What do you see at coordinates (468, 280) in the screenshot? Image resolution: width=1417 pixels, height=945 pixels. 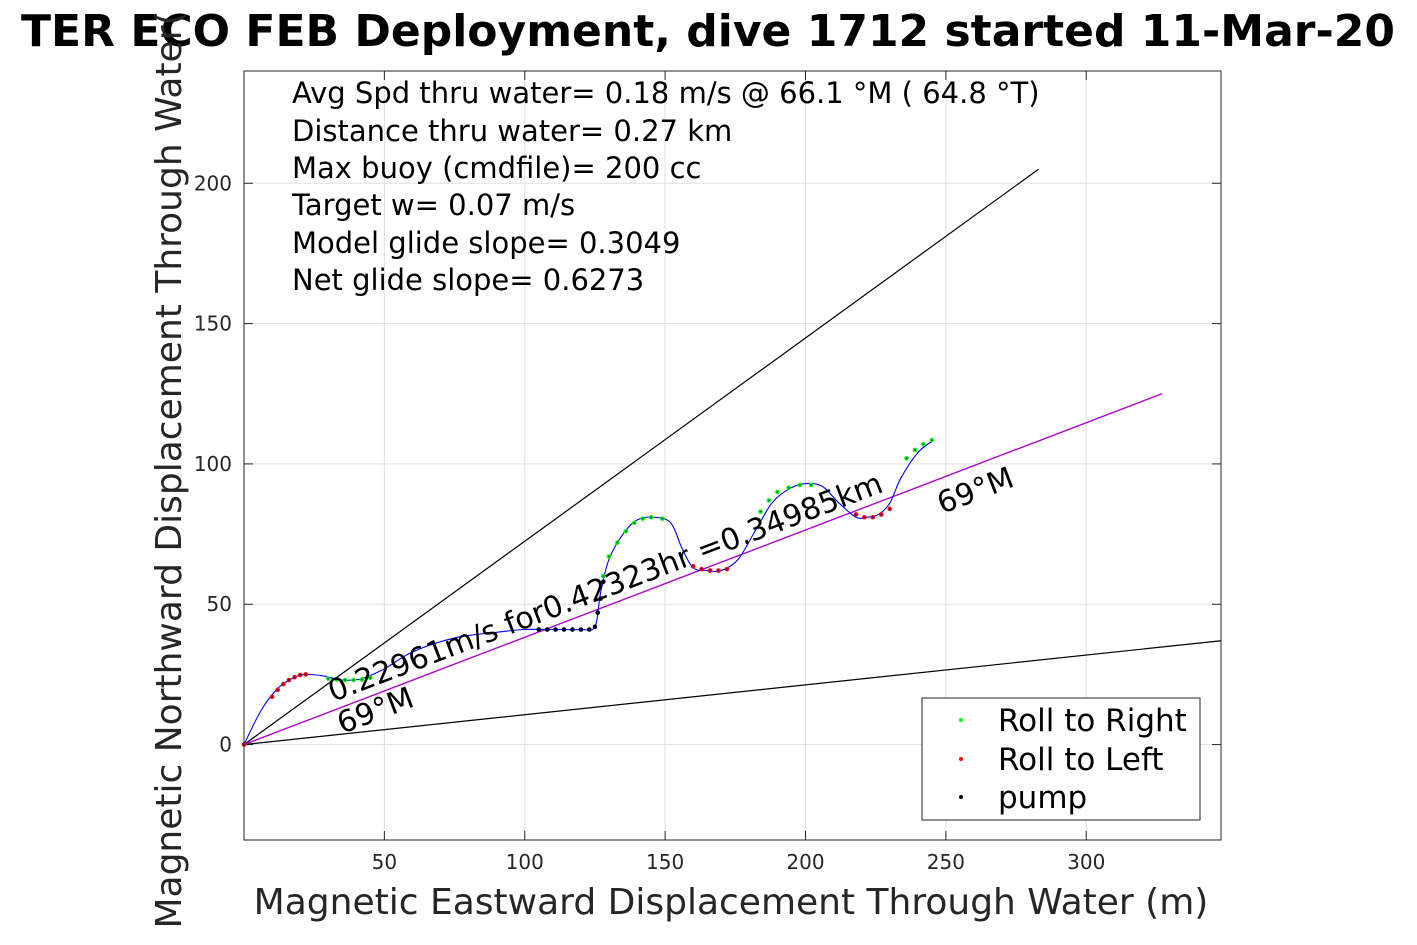 I see `info-net-glide-slope: Net glide slope= 0.6273` at bounding box center [468, 280].